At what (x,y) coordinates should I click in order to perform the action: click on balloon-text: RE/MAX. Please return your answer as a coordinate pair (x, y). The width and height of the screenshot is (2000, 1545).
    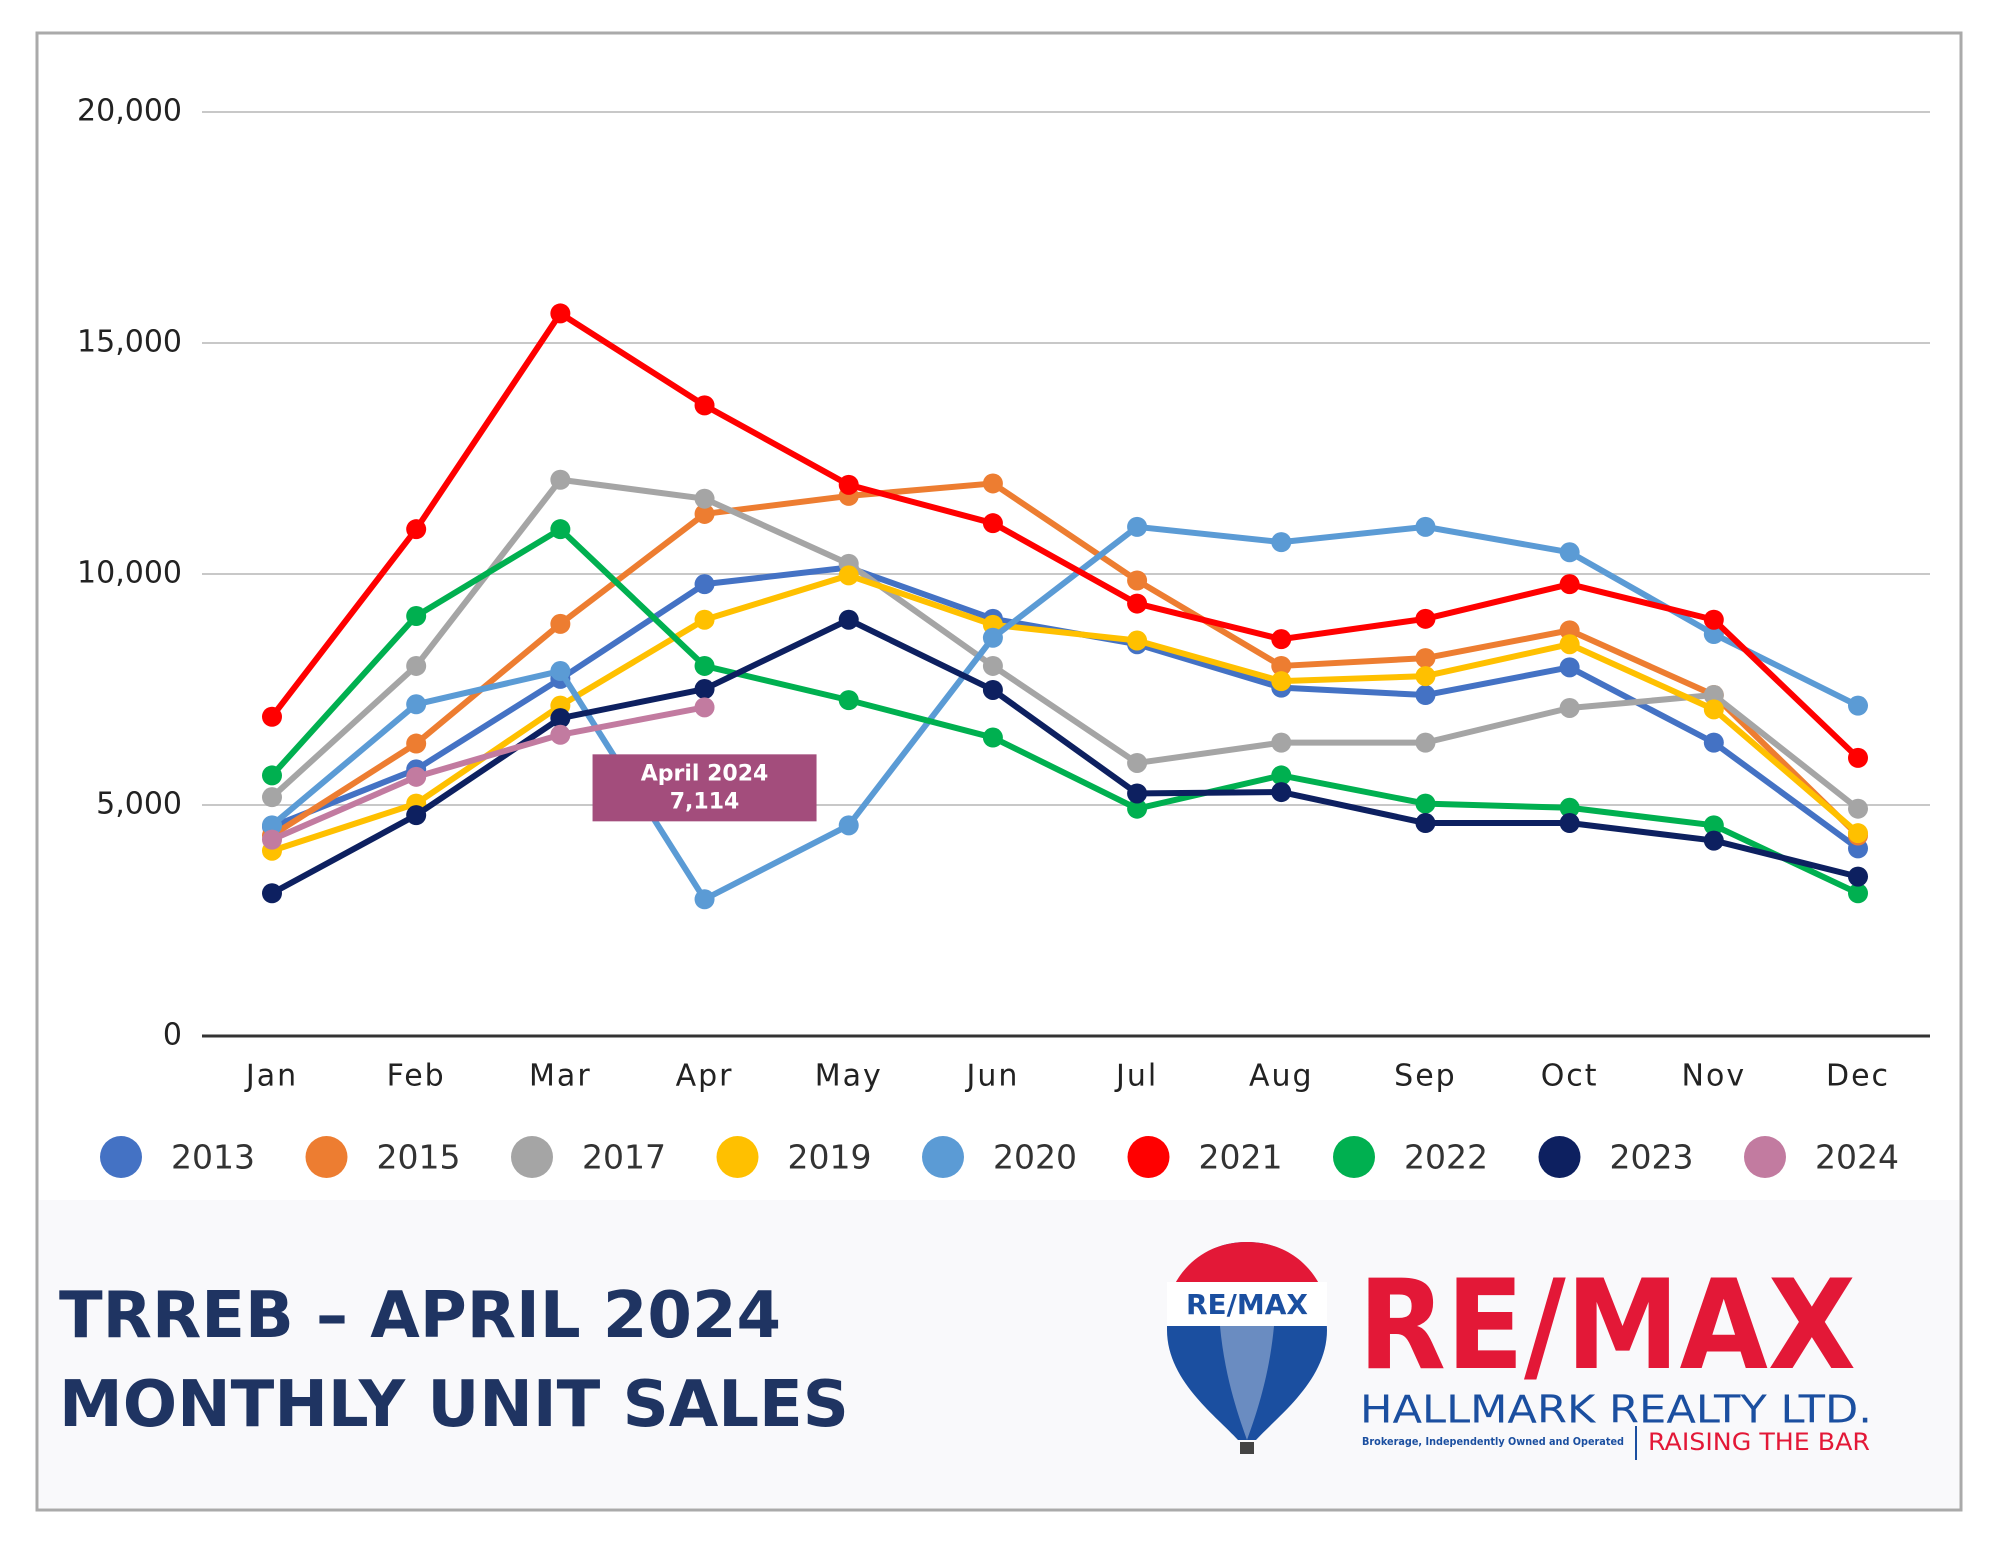
    Looking at the image, I should click on (1247, 1304).